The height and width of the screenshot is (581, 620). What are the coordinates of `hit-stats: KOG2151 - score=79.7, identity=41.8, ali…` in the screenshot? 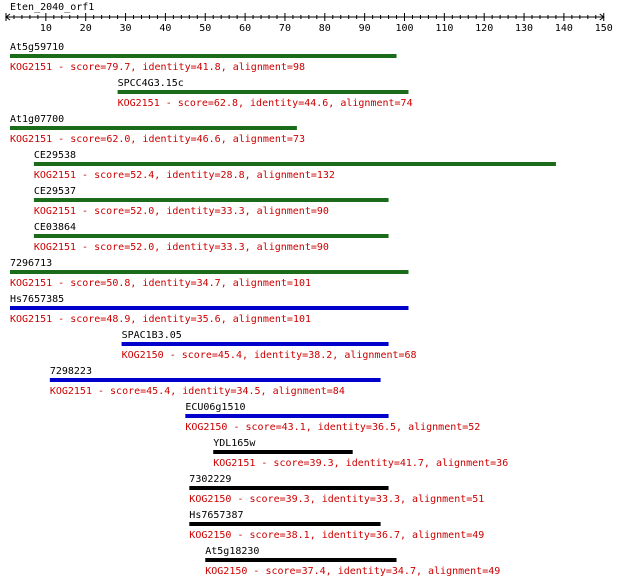 It's located at (157, 67).